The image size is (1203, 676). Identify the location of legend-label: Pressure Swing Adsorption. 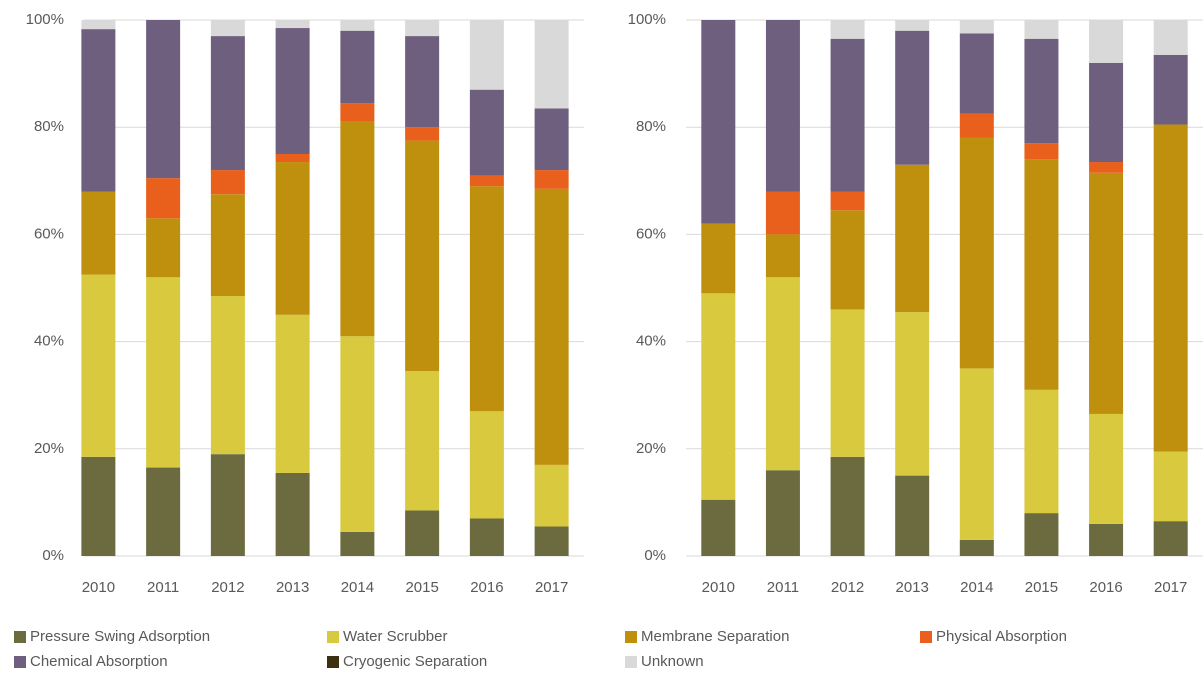
(120, 636).